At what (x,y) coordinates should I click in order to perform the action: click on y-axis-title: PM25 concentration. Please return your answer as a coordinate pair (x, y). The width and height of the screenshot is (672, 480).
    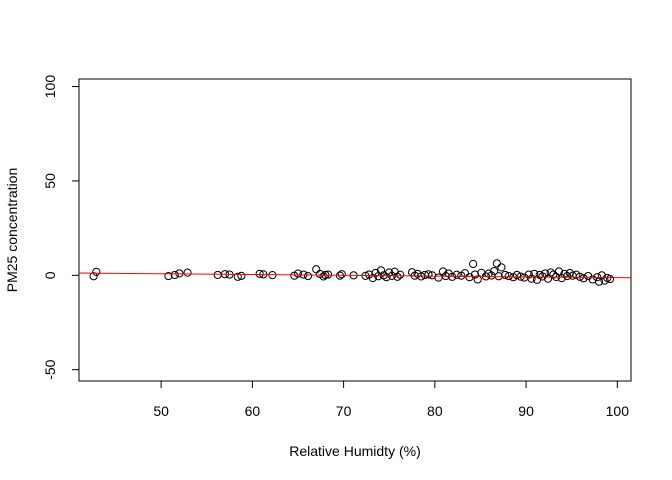
    Looking at the image, I should click on (12, 230).